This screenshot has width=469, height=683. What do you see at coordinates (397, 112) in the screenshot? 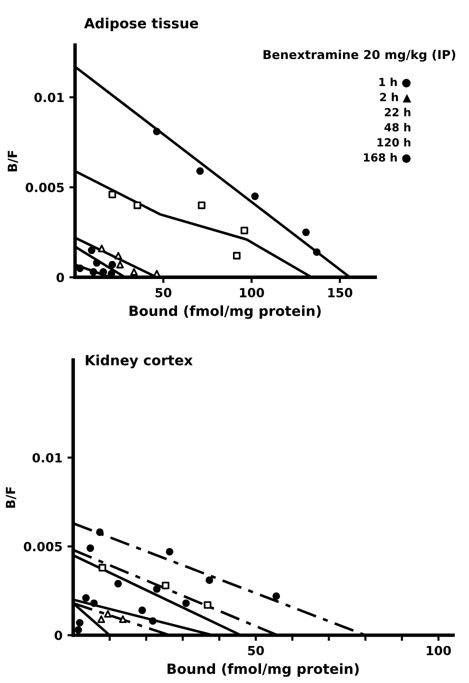
I see `text: 22 h` at bounding box center [397, 112].